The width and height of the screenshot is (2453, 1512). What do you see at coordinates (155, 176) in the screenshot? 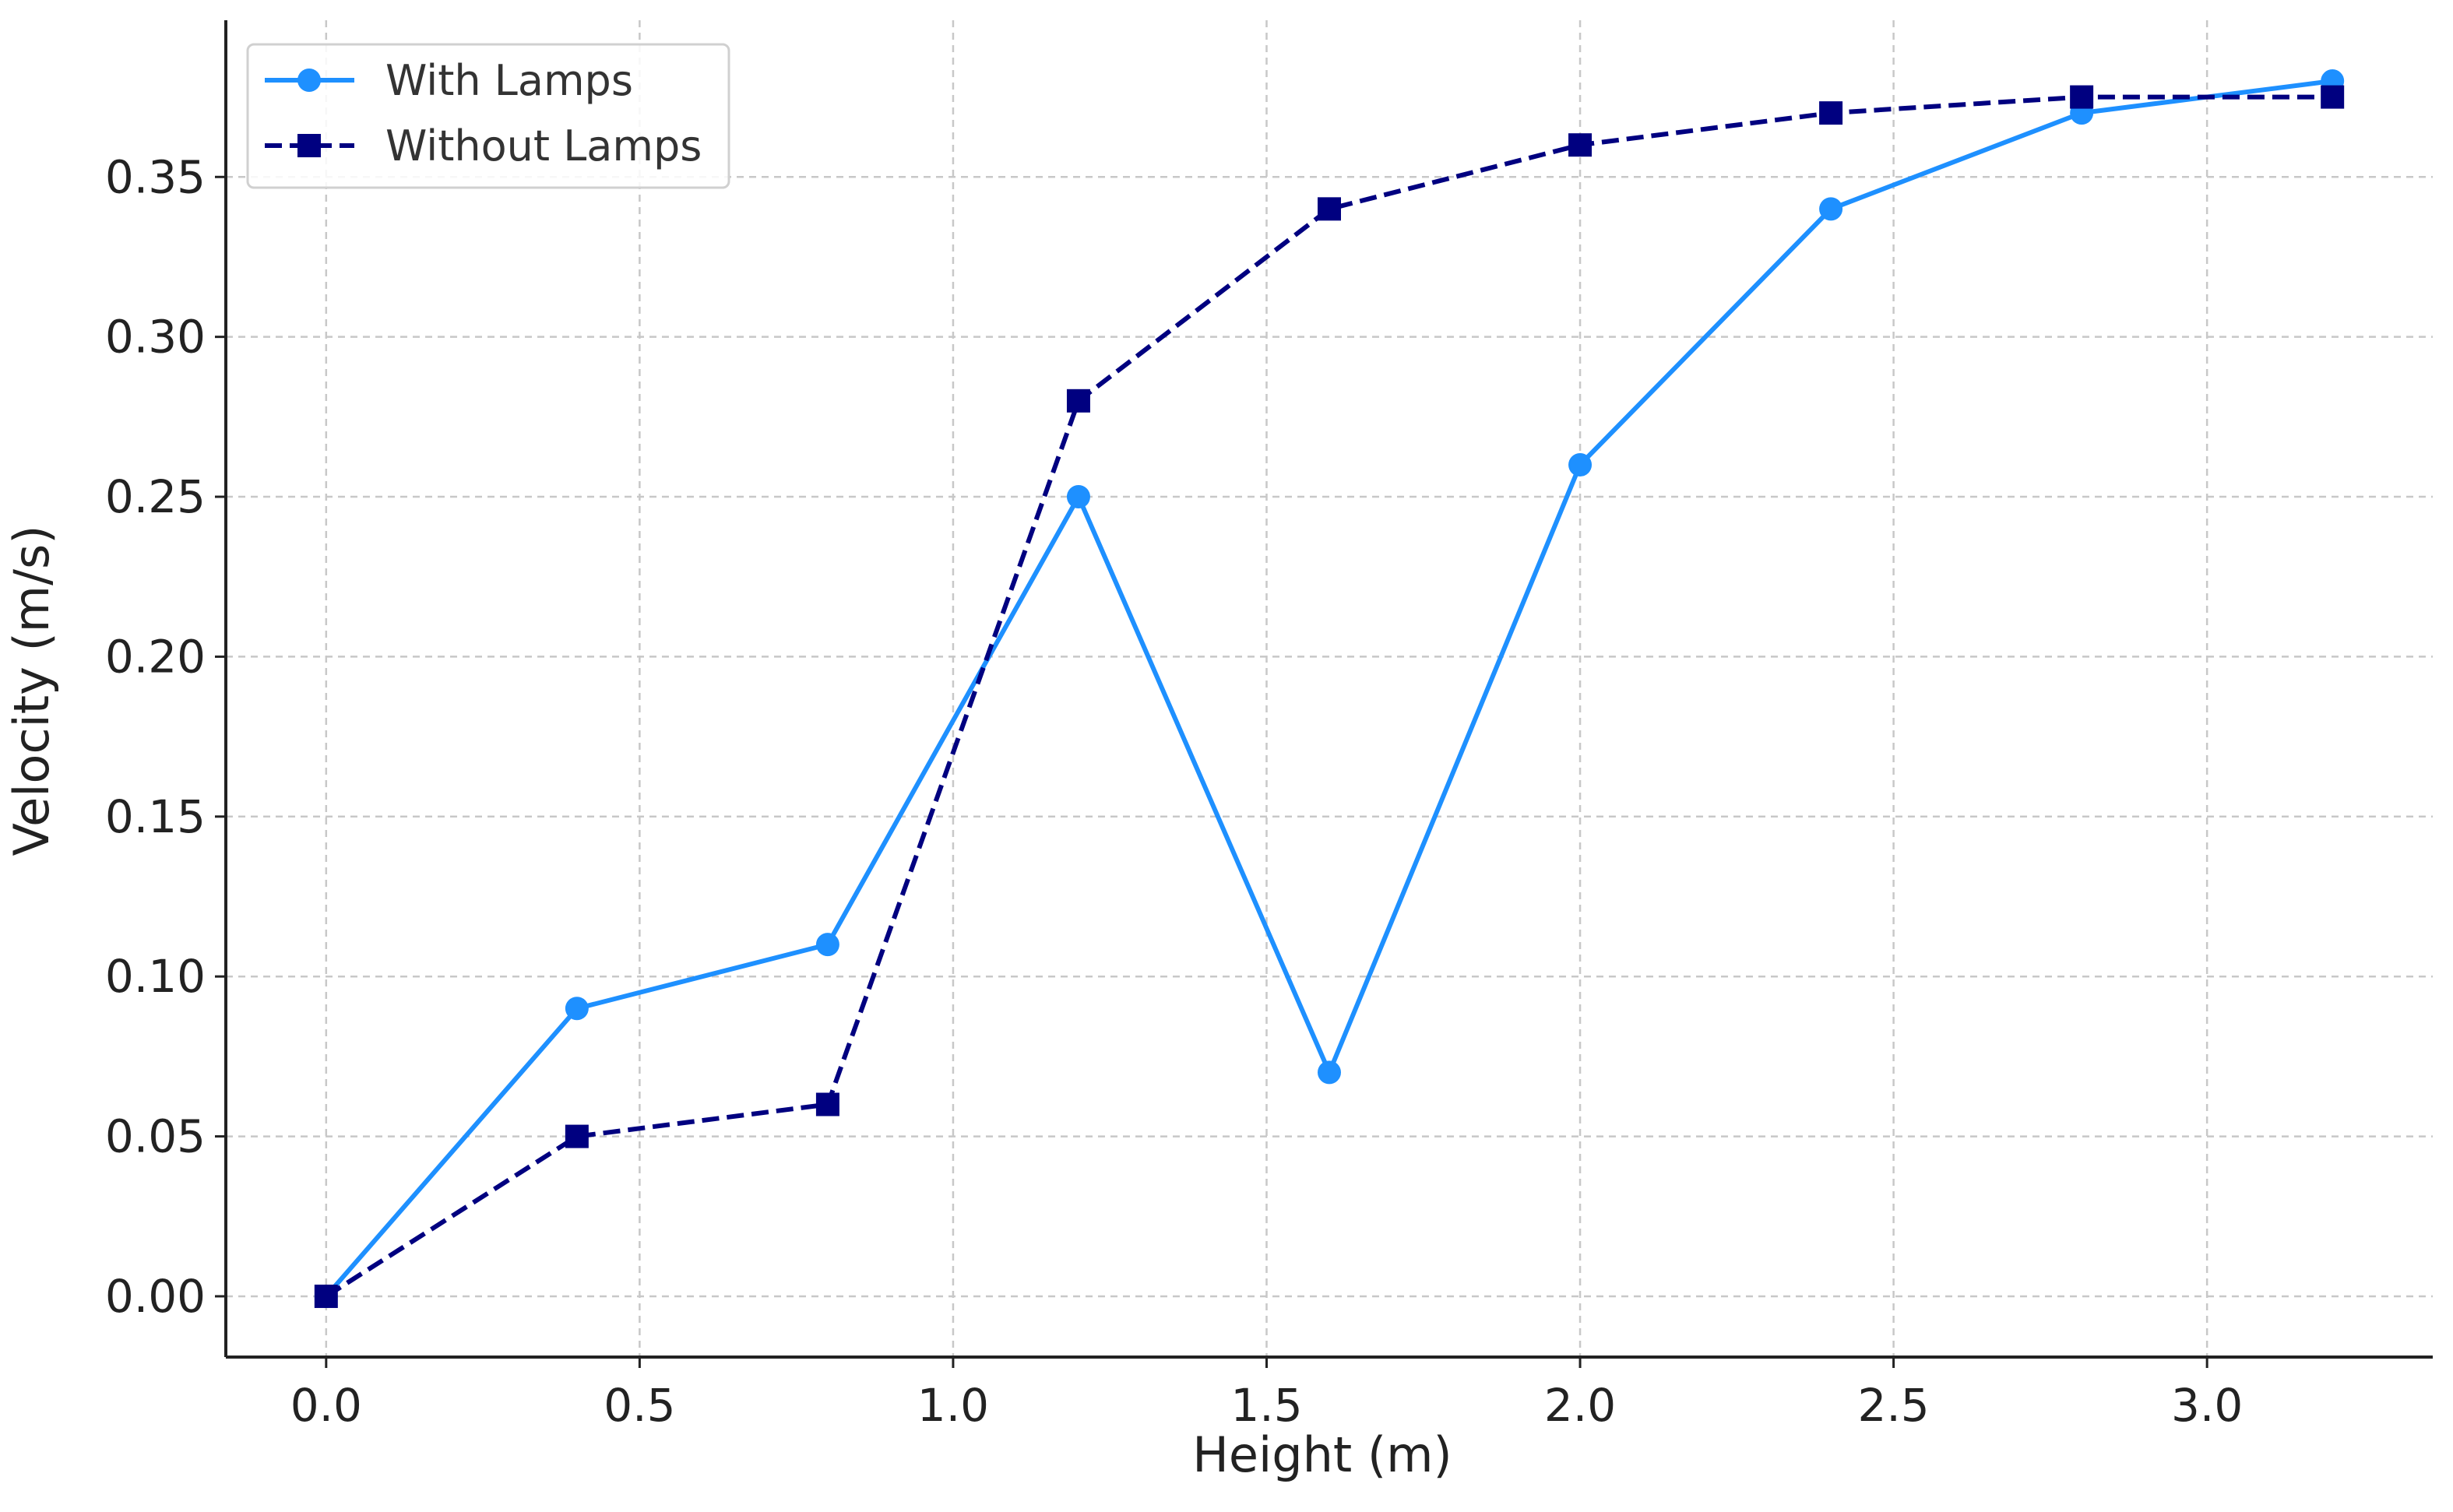
I see `y-tick-label: 0.35` at bounding box center [155, 176].